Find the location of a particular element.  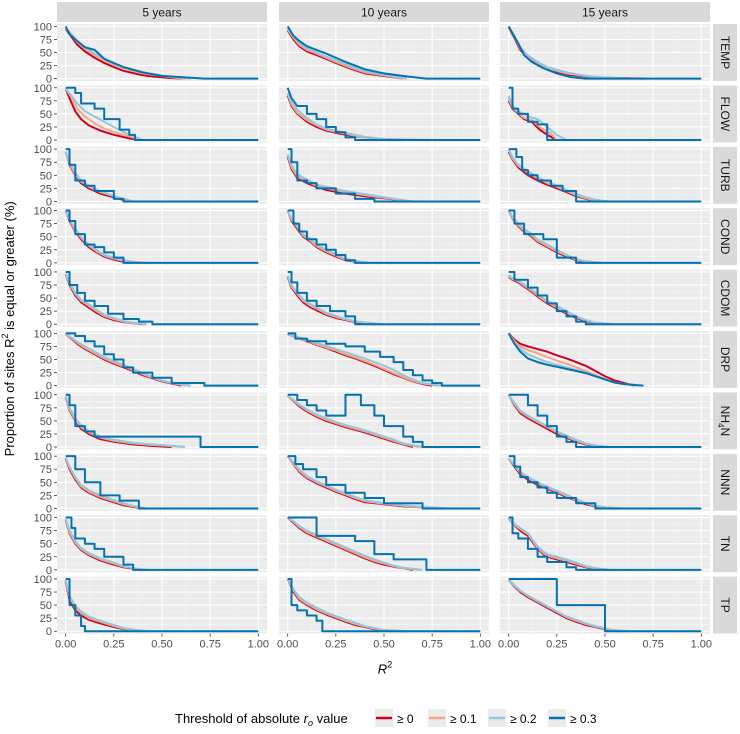

x-tick-label: 0.25 is located at coordinates (335, 645).